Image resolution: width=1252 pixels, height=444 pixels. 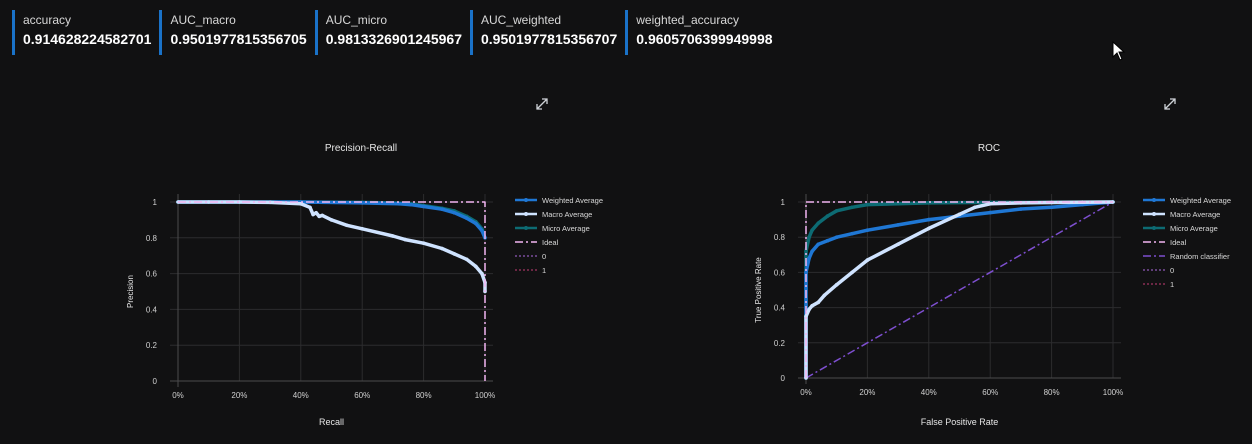 I want to click on metric-value: 0.9501977815356705, so click(x=238, y=39).